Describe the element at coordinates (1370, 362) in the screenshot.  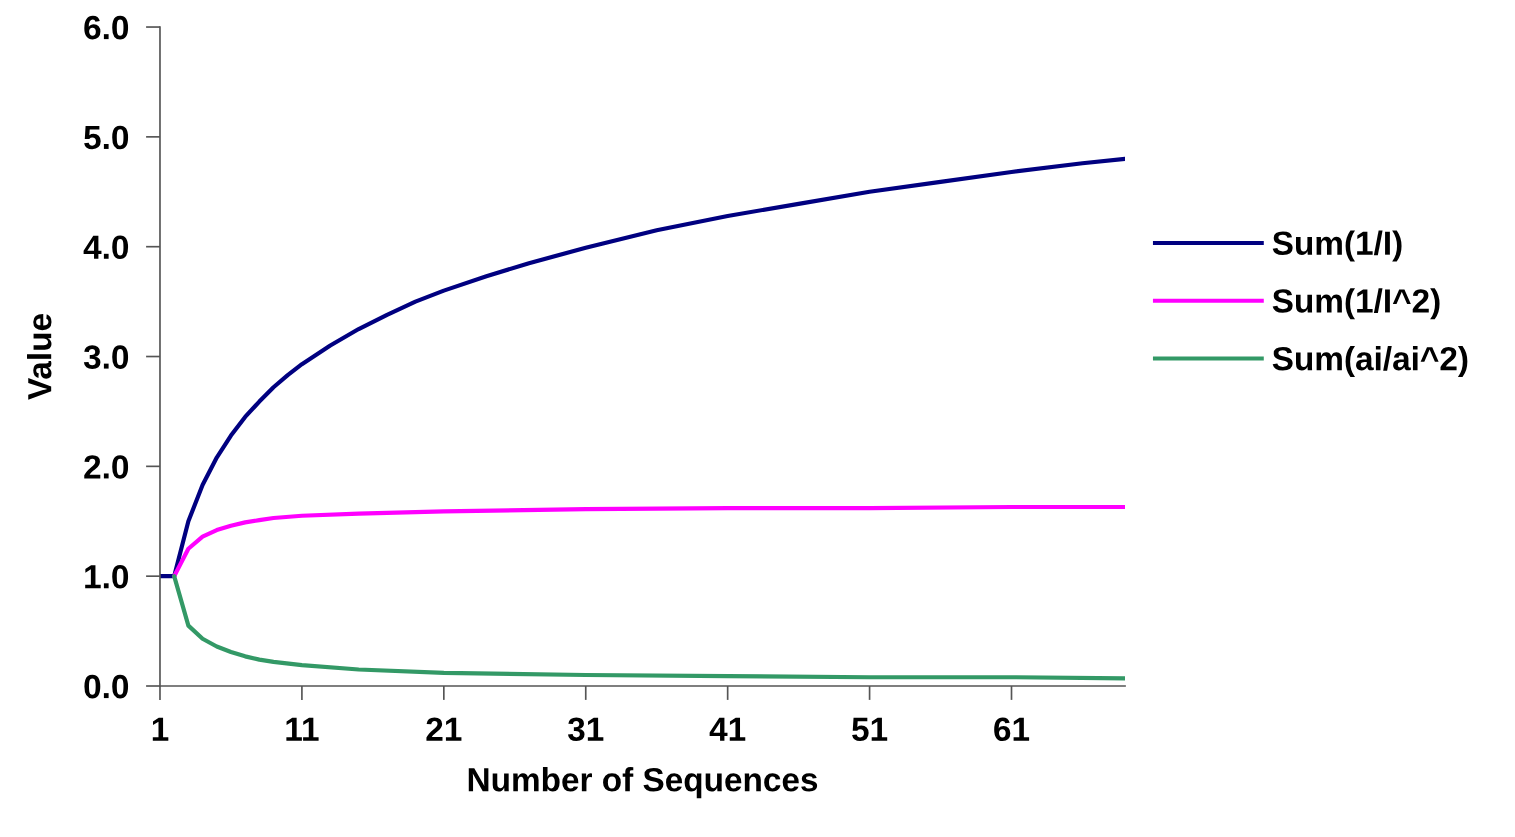
I see `legend-label: Sum(ai/ai^2)` at that location.